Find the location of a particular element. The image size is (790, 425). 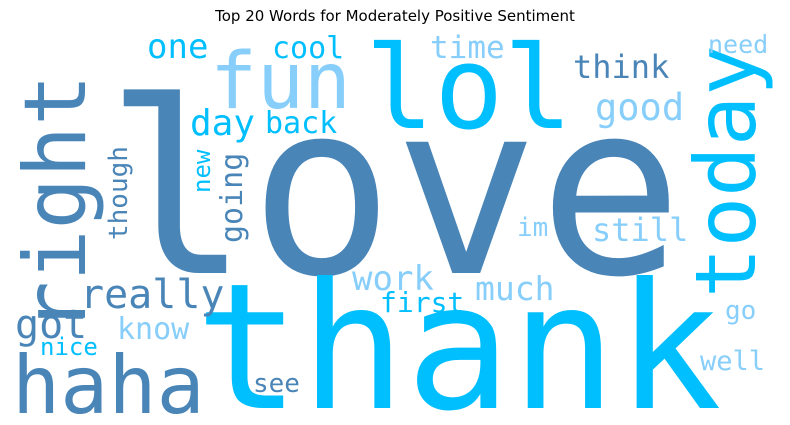

word-first: first is located at coordinates (422, 302).